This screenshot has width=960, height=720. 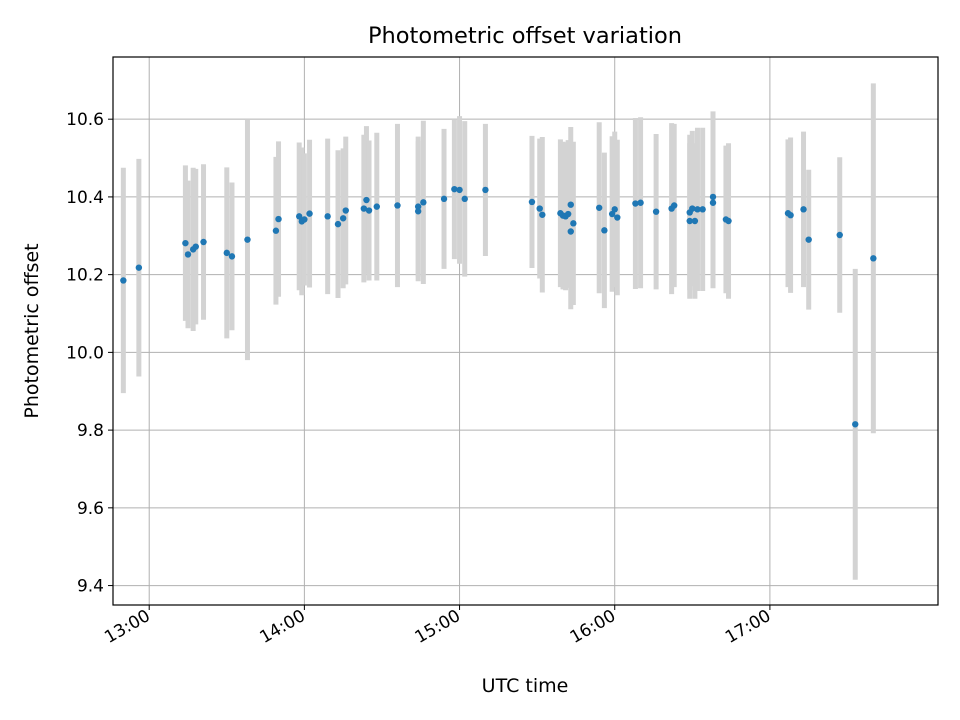 What do you see at coordinates (90, 431) in the screenshot?
I see `y-tick-label: 9.8` at bounding box center [90, 431].